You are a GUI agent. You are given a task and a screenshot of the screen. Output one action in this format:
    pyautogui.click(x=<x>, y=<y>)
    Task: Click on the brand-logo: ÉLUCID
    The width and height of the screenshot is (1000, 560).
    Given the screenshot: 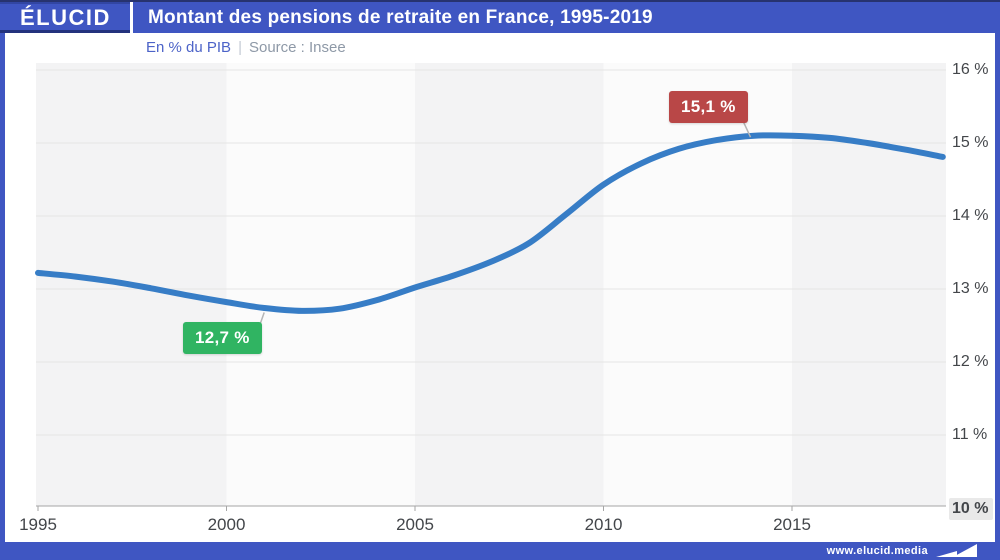 What is the action you would take?
    pyautogui.click(x=65, y=17)
    